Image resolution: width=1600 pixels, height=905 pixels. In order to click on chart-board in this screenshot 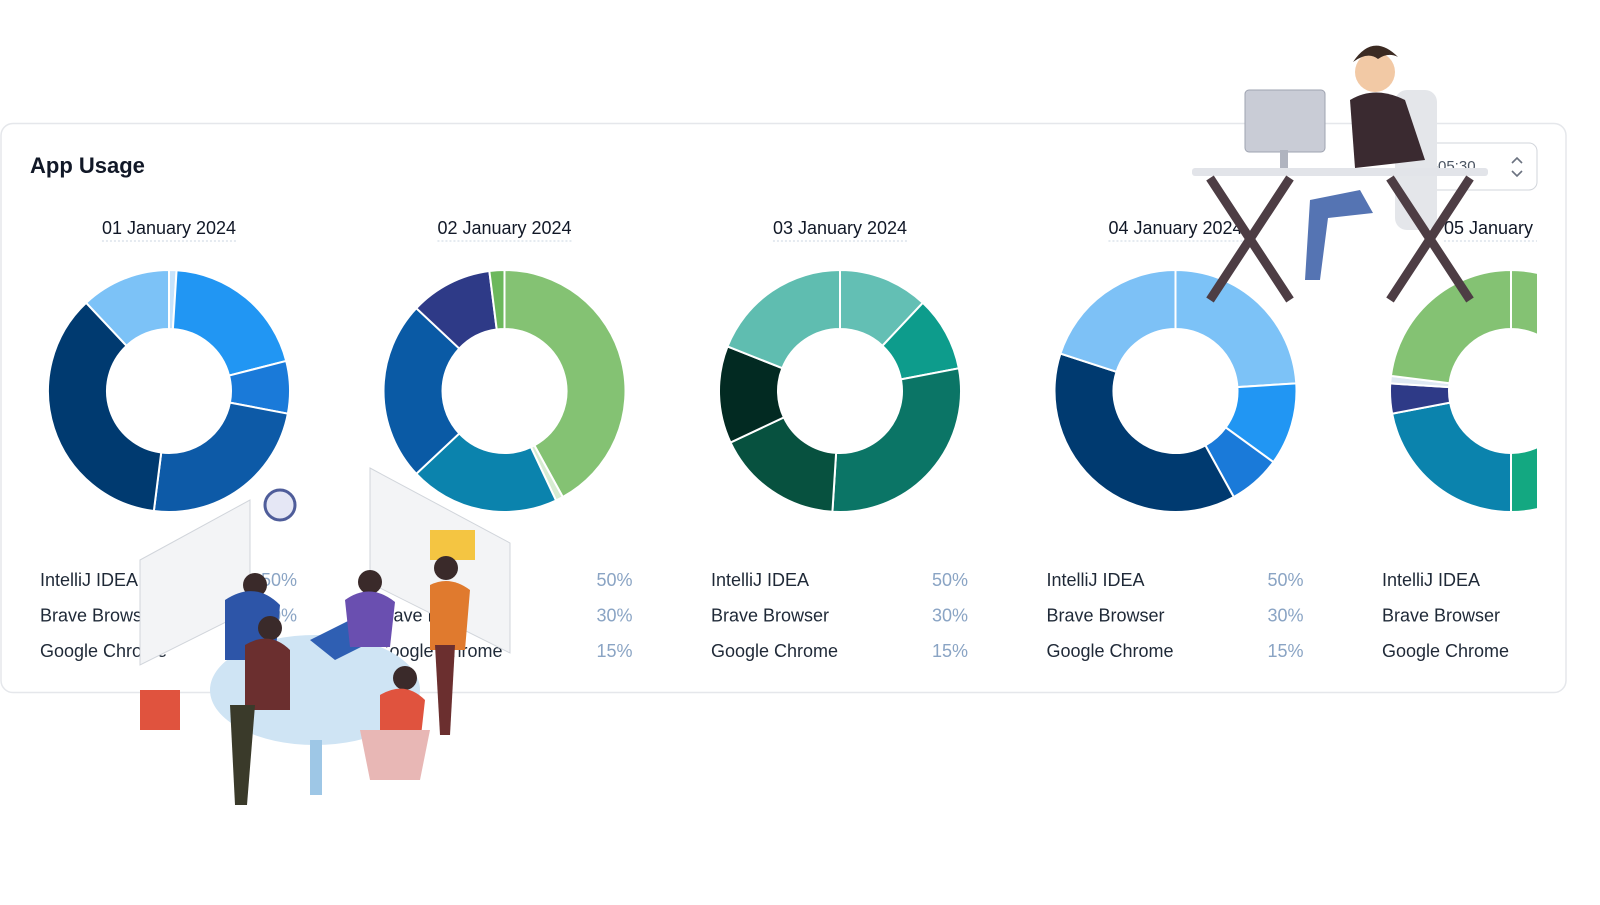, I will do `click(452, 545)`.